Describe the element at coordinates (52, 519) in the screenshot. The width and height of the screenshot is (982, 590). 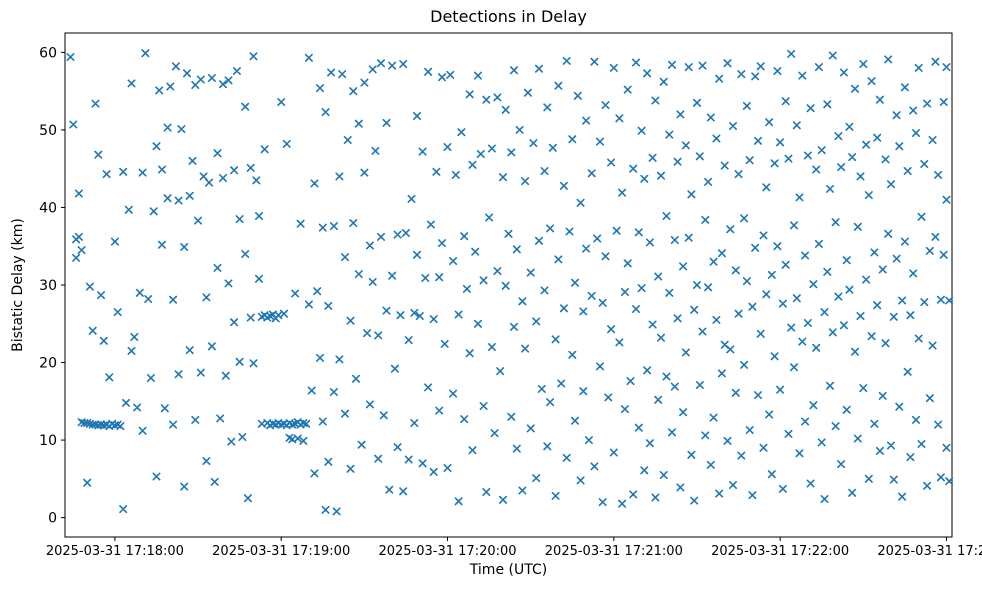
I see `y-tick-label: 0` at that location.